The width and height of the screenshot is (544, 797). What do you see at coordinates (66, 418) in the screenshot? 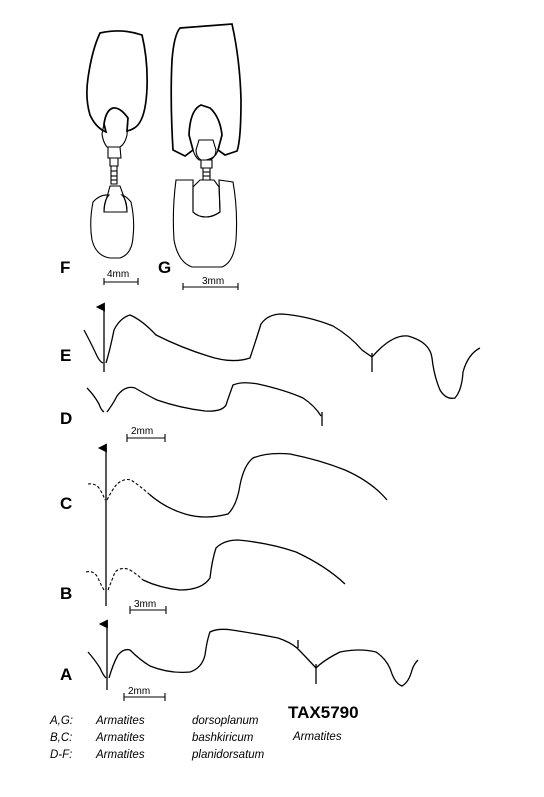
I see `panel-label-d: D` at bounding box center [66, 418].